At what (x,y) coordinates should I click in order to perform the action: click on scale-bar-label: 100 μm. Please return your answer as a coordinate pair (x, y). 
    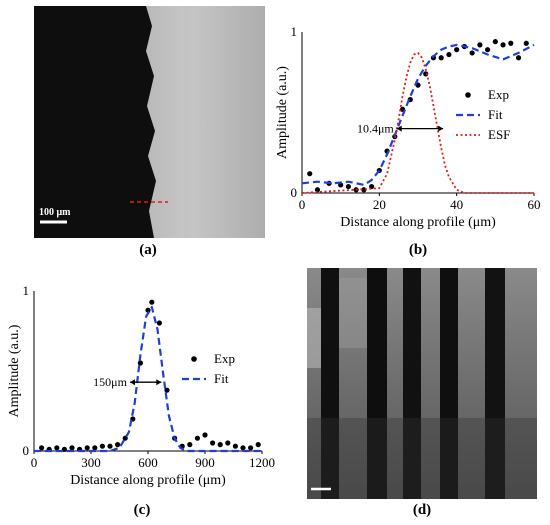
    Looking at the image, I should click on (55, 212).